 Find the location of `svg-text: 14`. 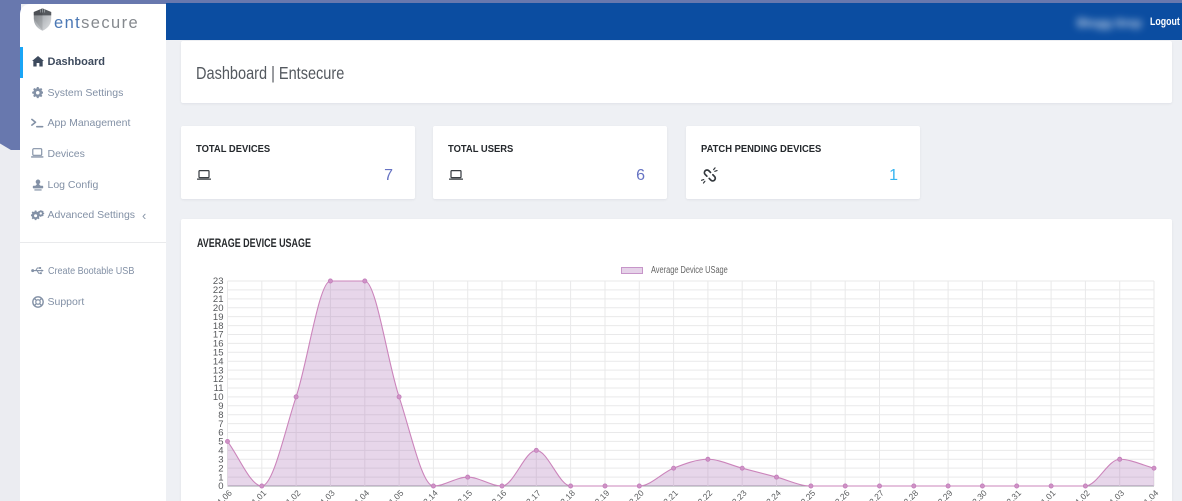

svg-text: 14 is located at coordinates (218, 361).